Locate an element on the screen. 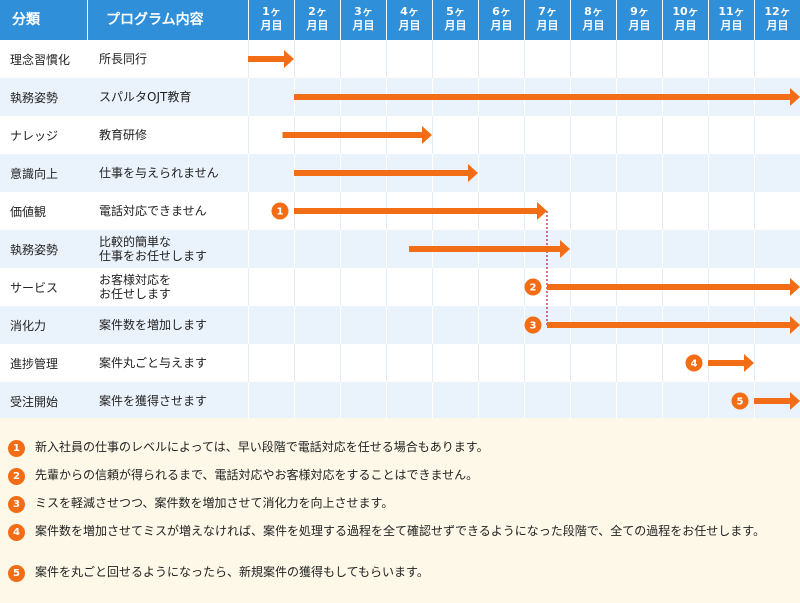 Image resolution: width=800 pixels, height=603 pixels. row-program: 仕事を与えられません is located at coordinates (173, 173).